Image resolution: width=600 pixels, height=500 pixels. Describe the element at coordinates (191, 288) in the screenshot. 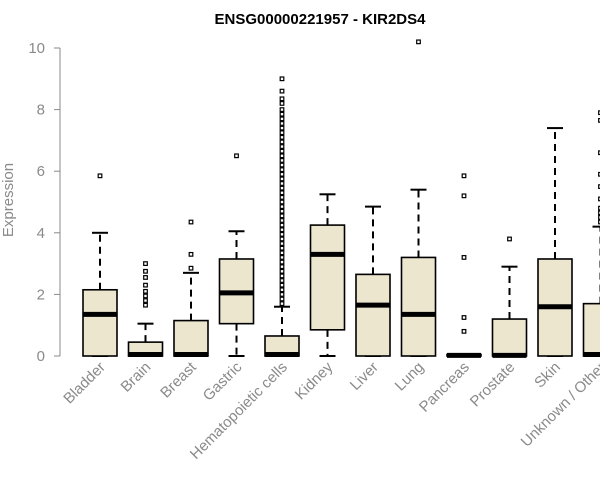

I see `box-breast` at that location.